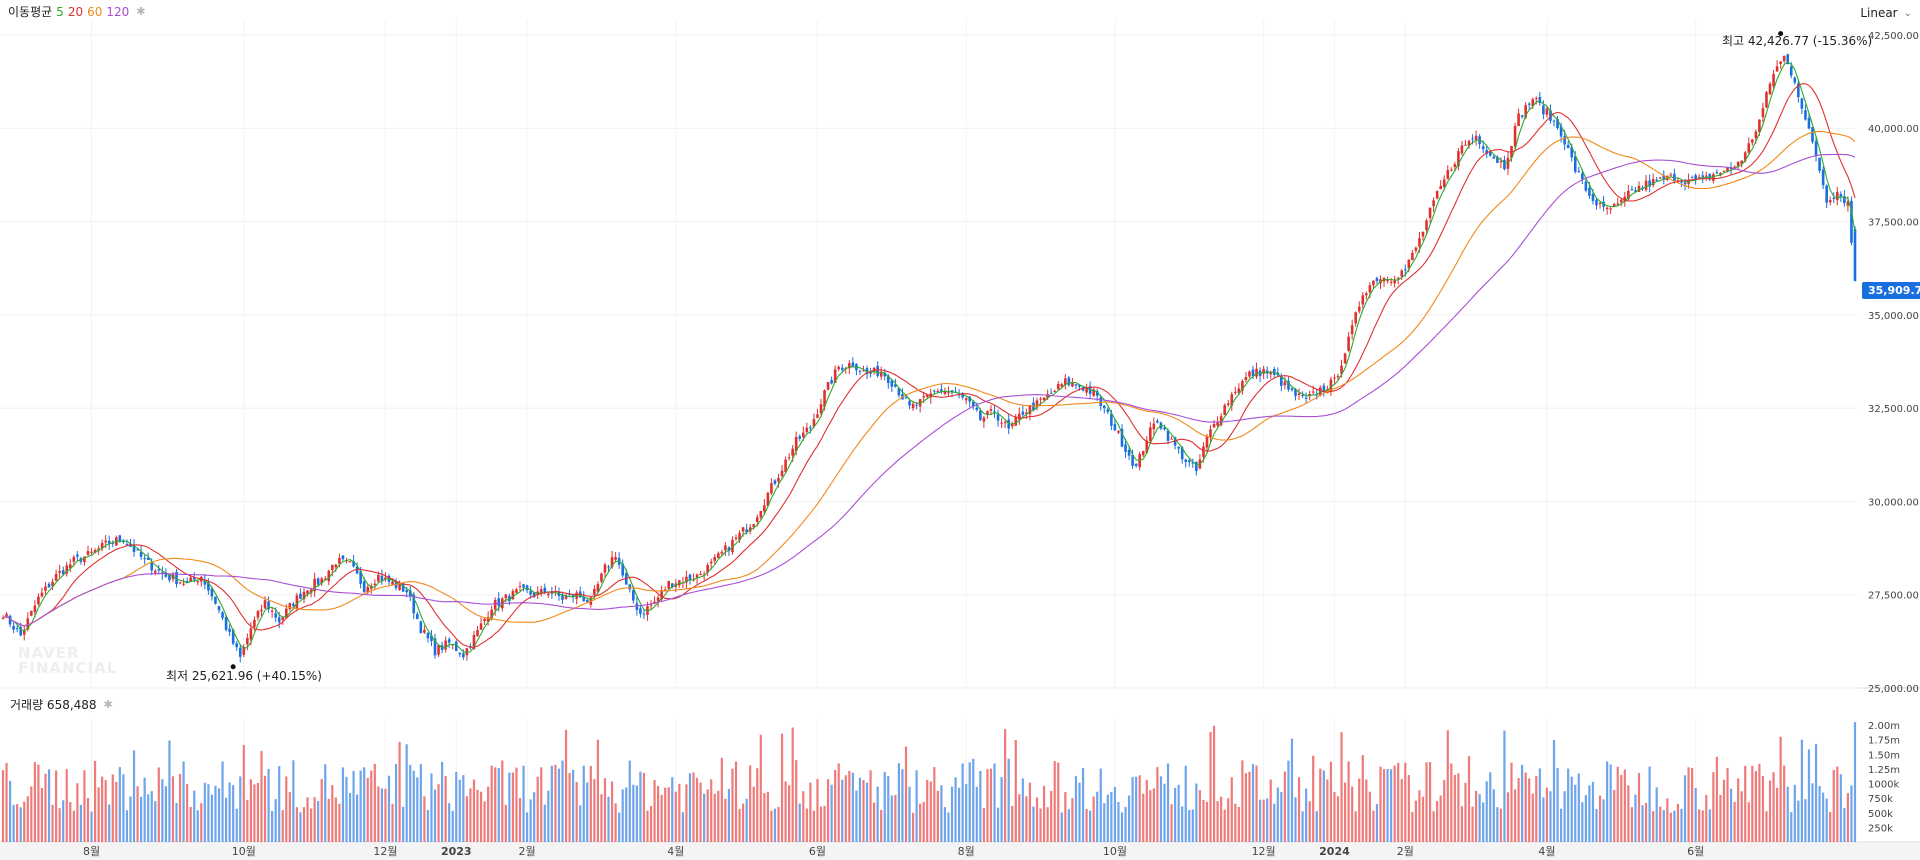 This screenshot has width=1920, height=860. I want to click on ma-settings-icon: ✱, so click(141, 11).